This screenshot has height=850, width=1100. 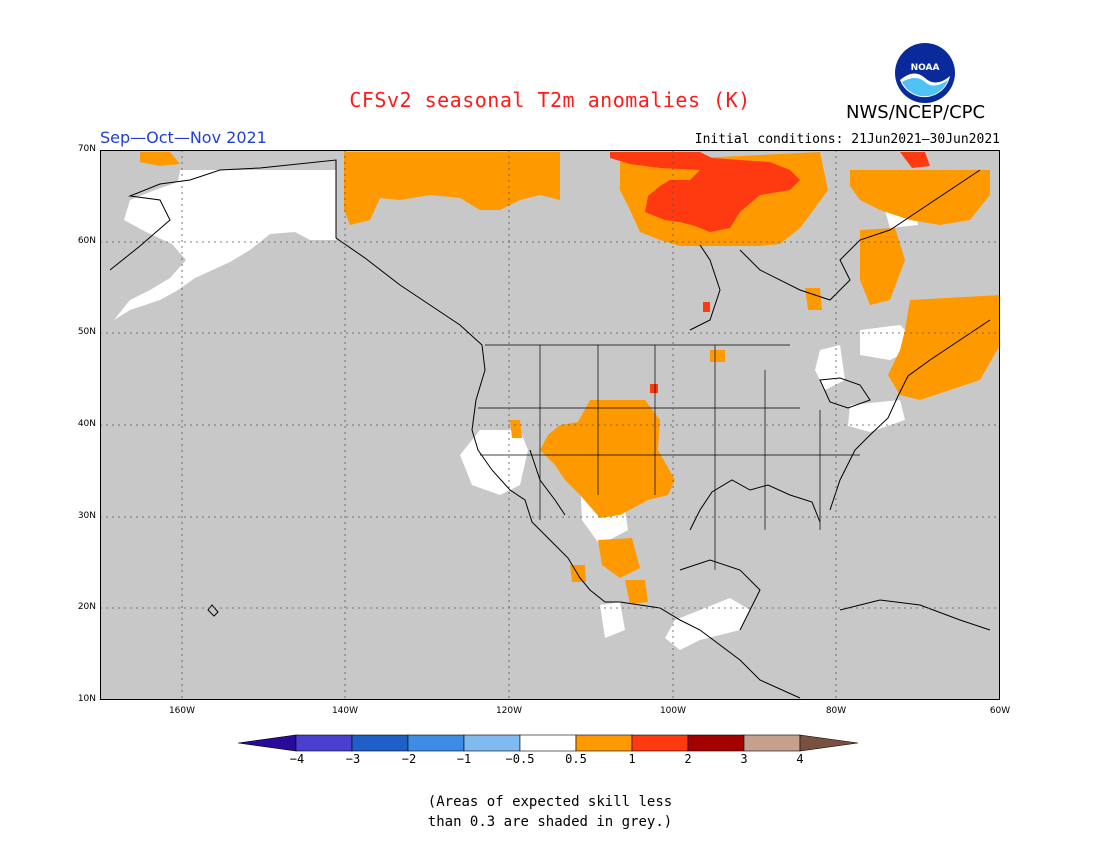 I want to click on colorbar, so click(x=551, y=743).